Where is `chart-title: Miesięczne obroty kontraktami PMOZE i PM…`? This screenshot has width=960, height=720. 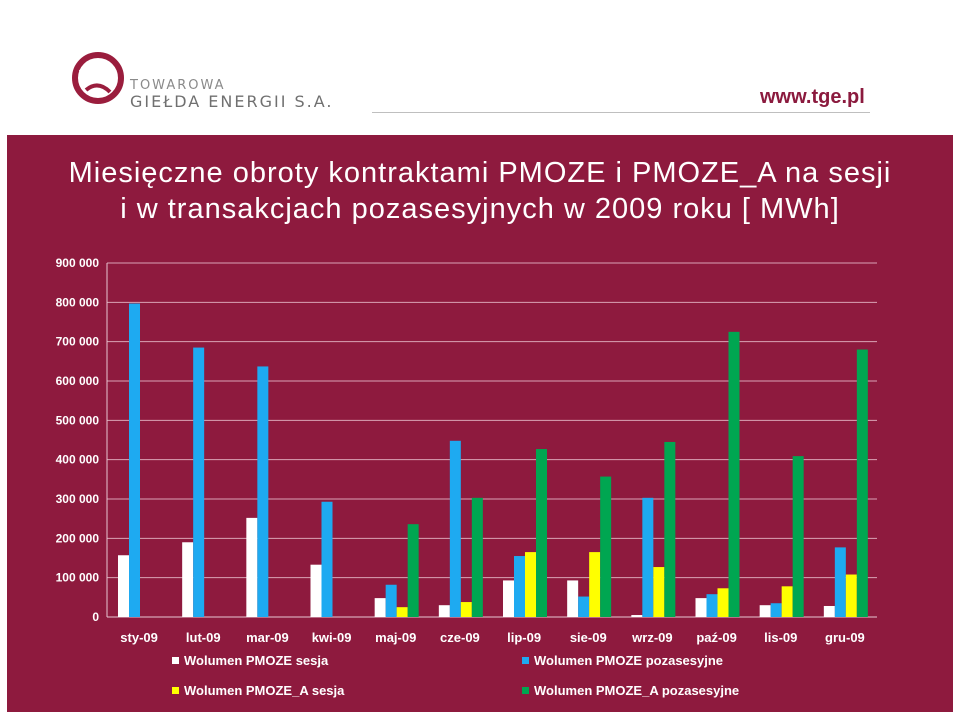
chart-title: Miesięczne obroty kontraktami PMOZE i PM… is located at coordinates (480, 191).